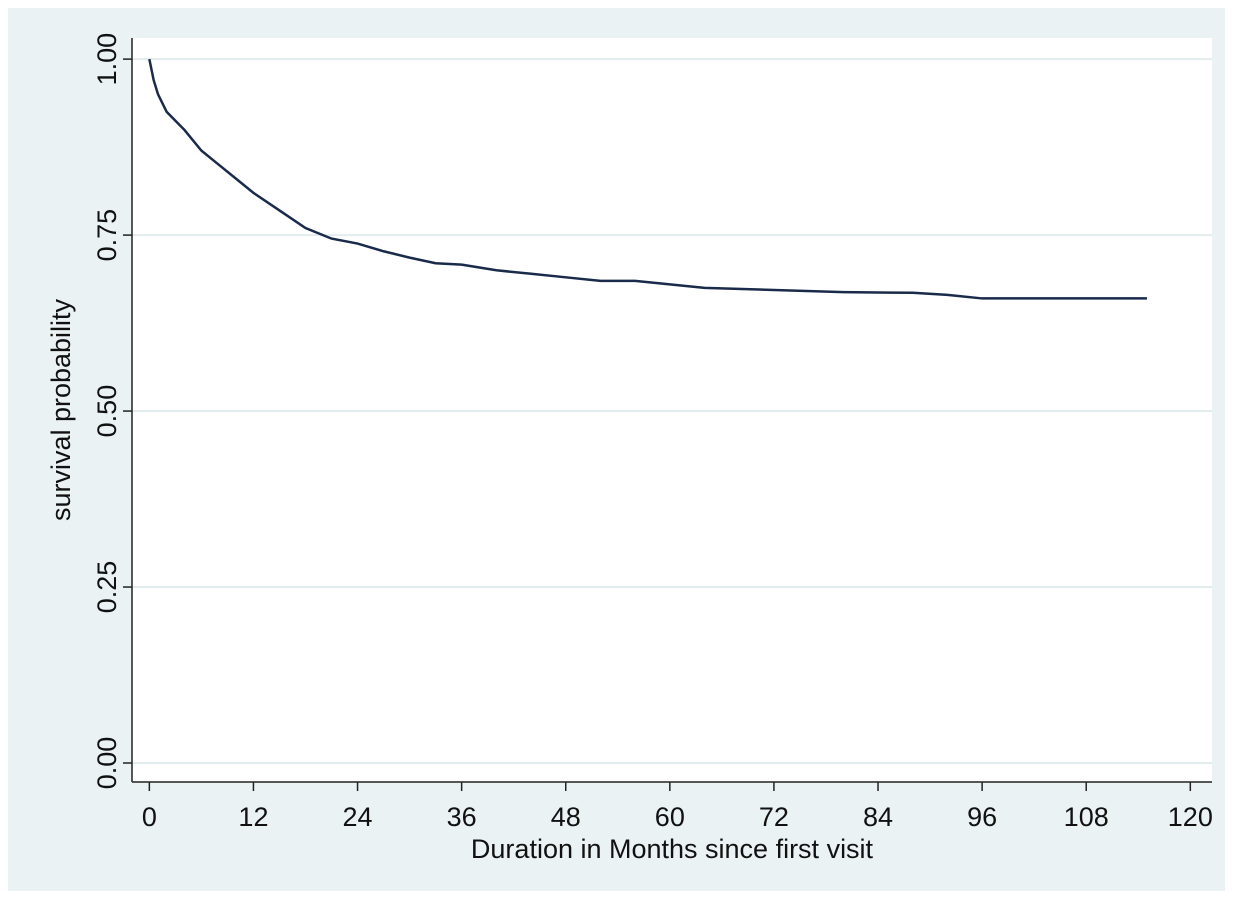 The height and width of the screenshot is (899, 1233). I want to click on y-tick-label: 0.25, so click(107, 587).